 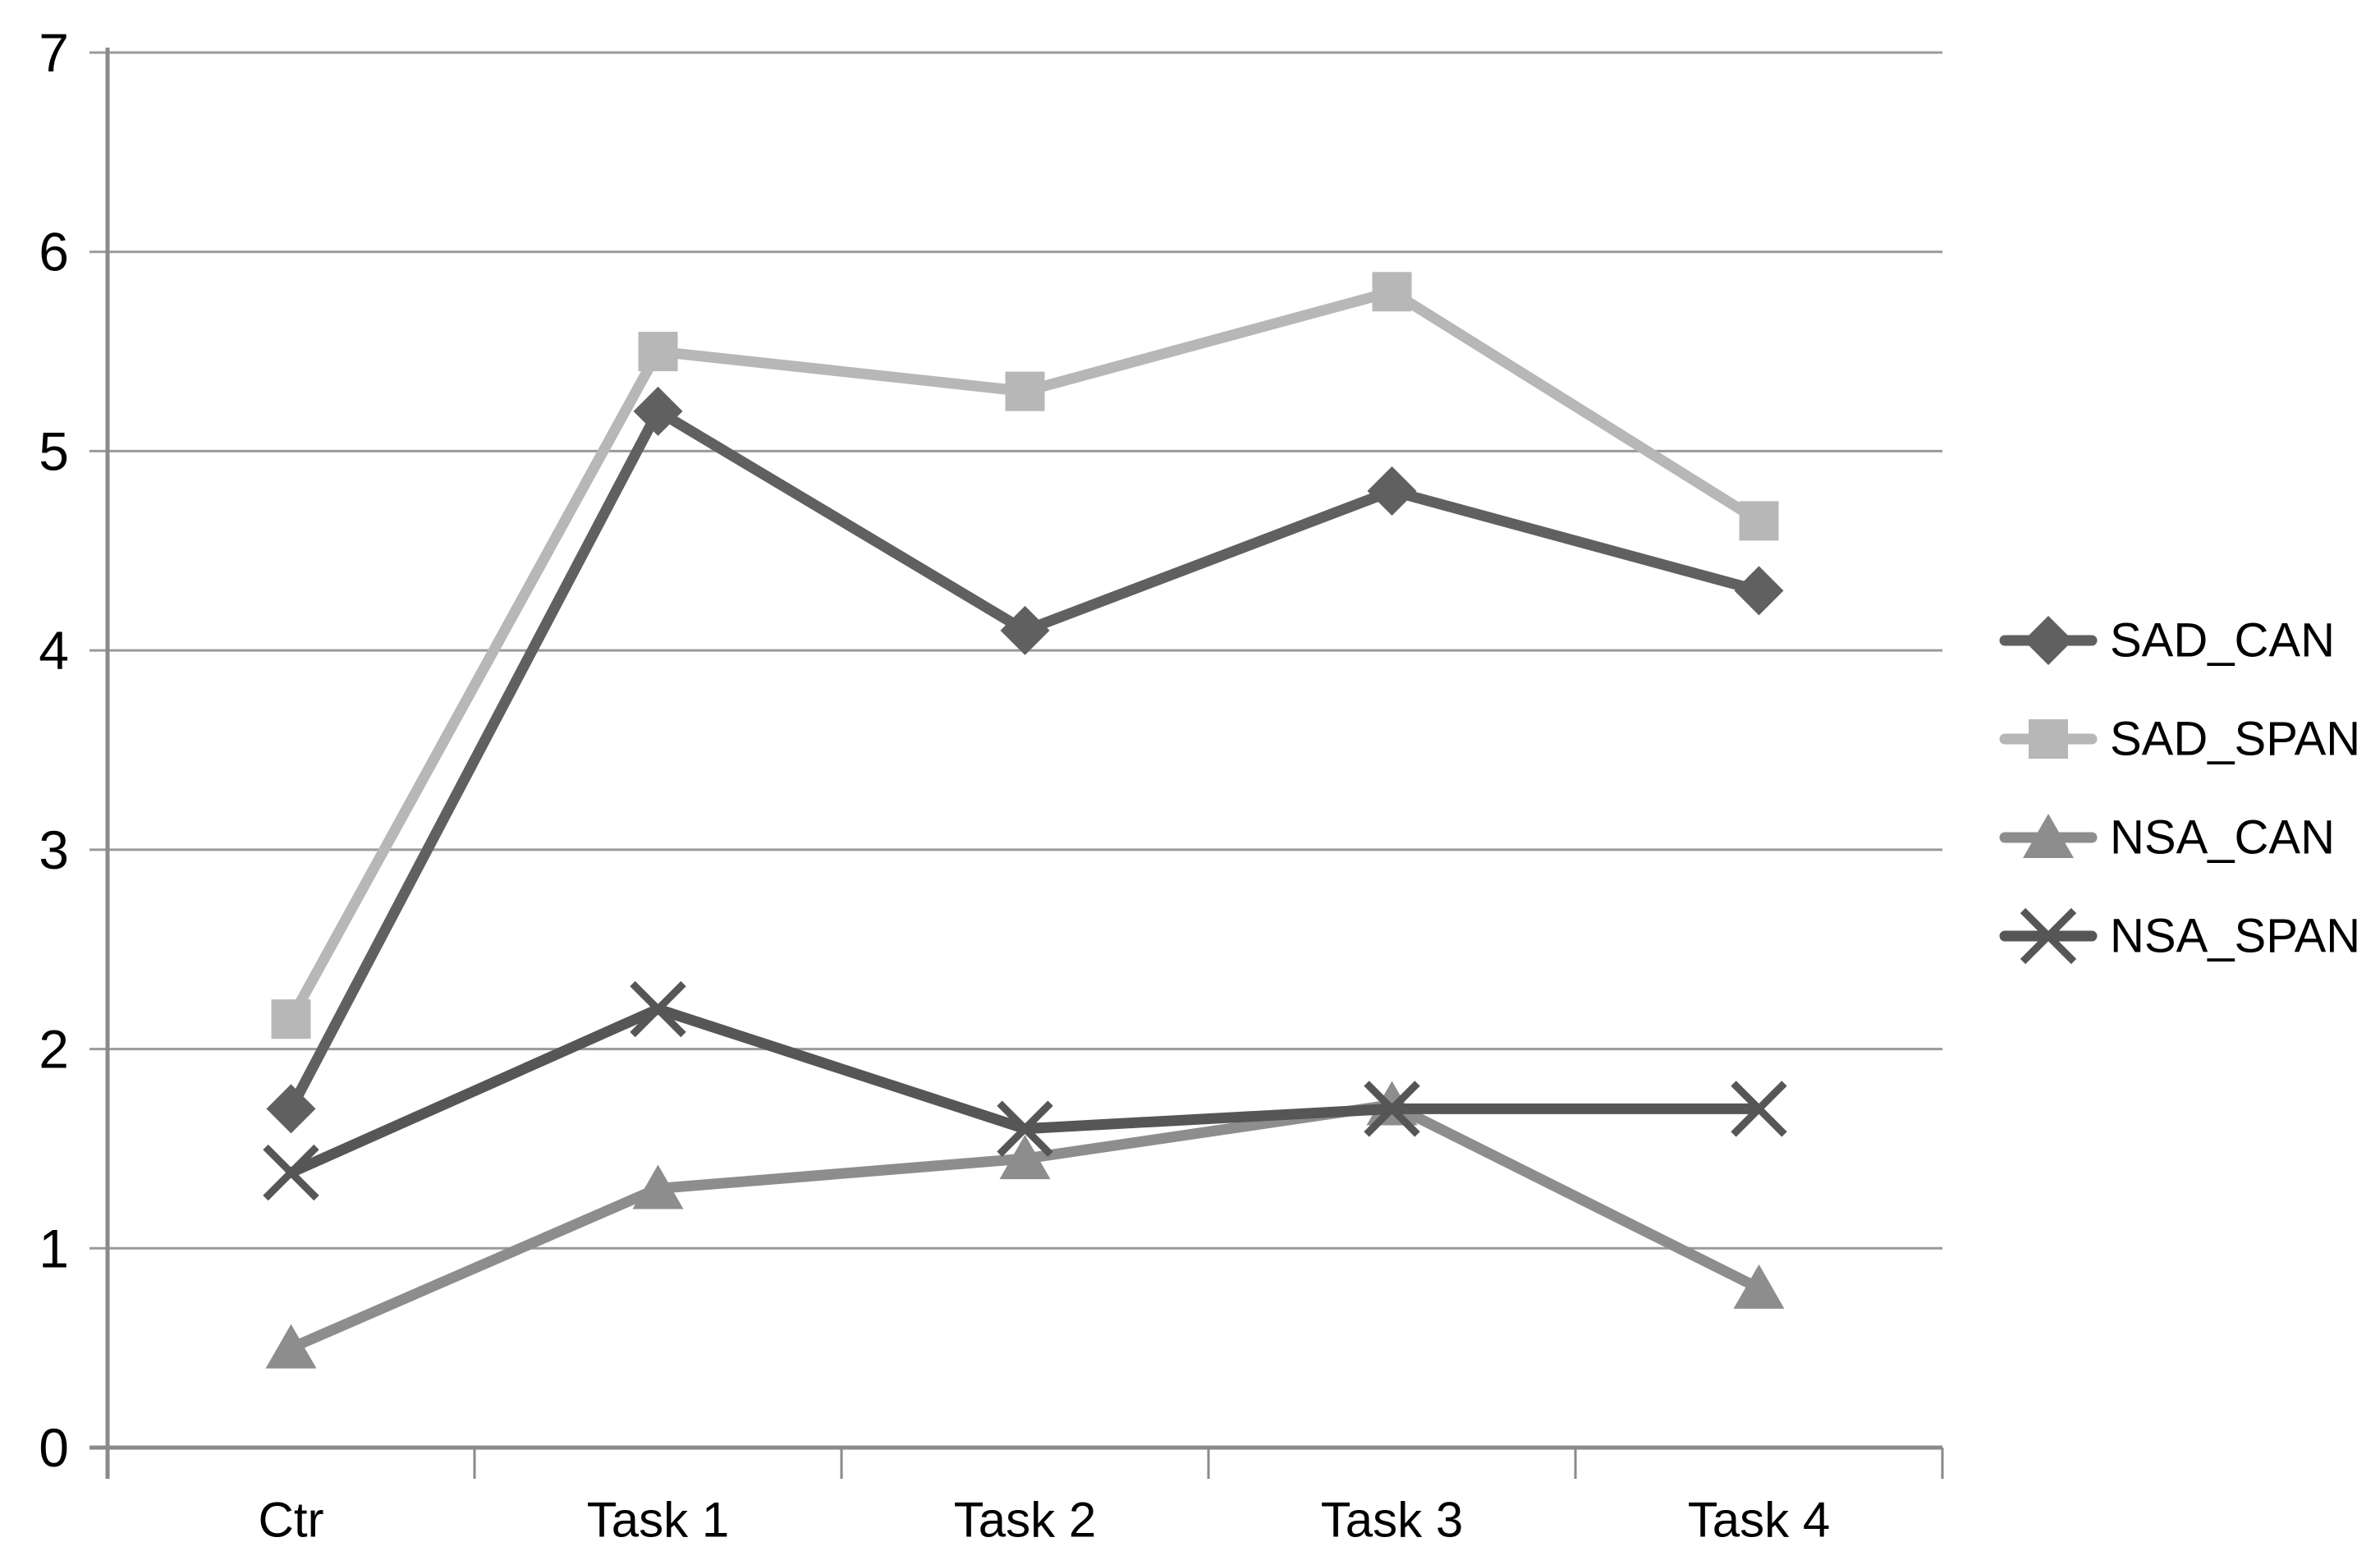 I want to click on marker-sad-can-ctr, so click(x=291, y=1109).